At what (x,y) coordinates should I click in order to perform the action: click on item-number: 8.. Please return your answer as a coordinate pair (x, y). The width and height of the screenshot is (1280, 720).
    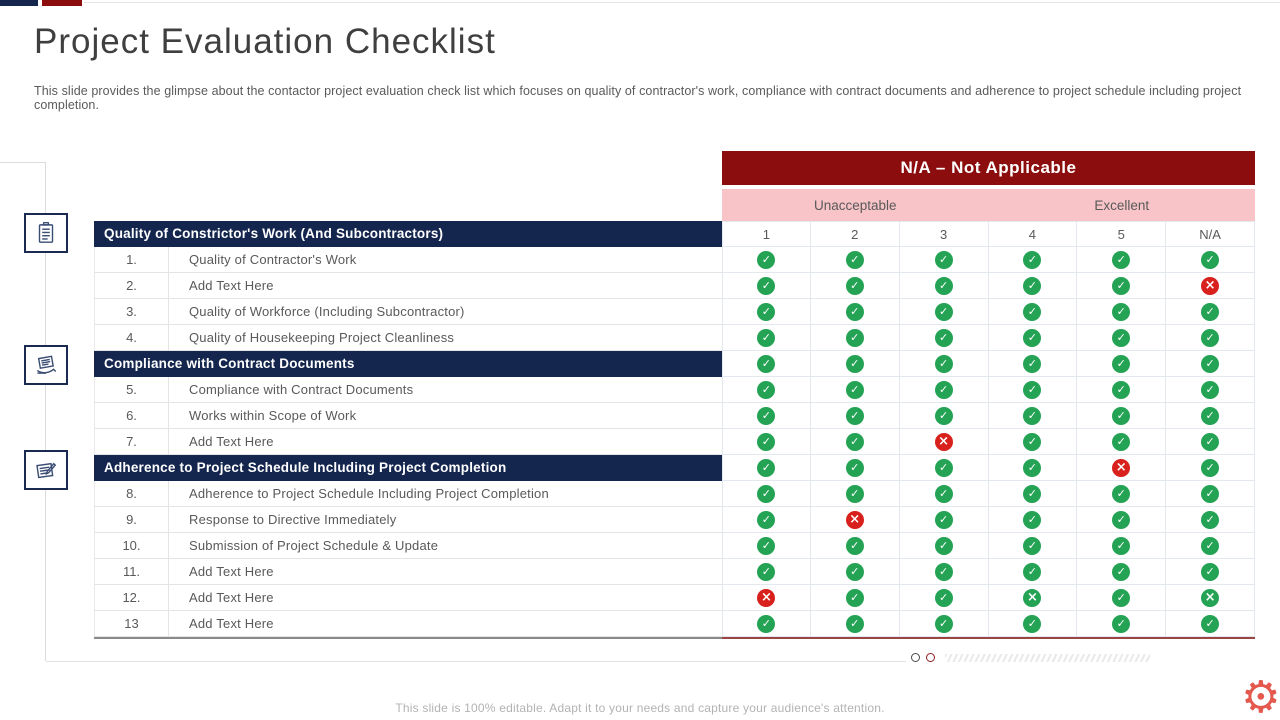
    Looking at the image, I should click on (132, 493).